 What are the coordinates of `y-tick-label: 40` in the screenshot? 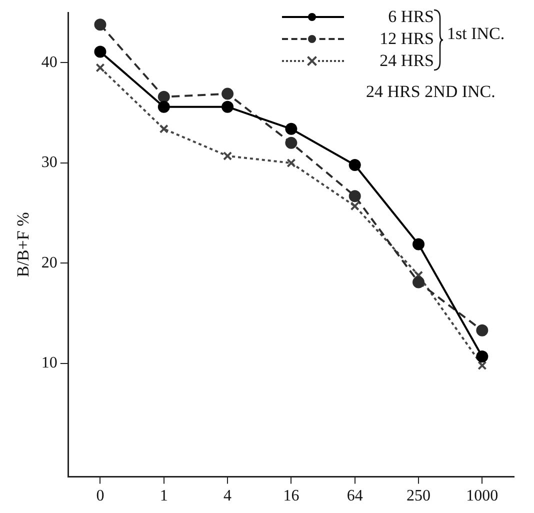 It's located at (49, 62).